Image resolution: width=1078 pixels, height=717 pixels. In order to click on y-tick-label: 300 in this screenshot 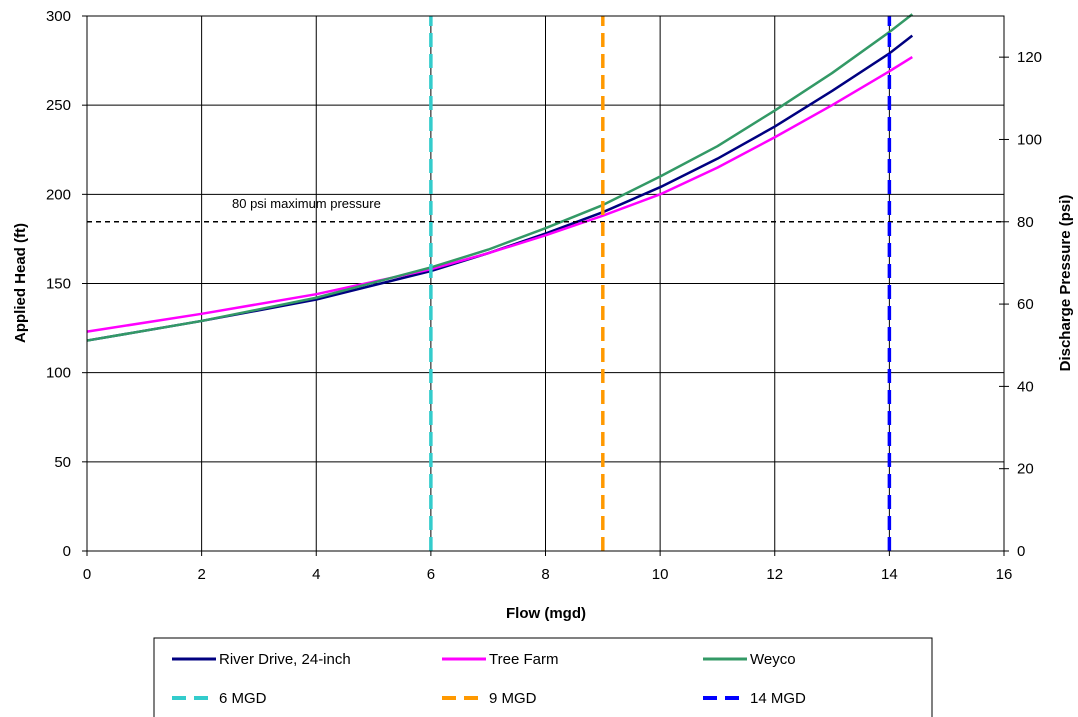, I will do `click(58, 16)`.